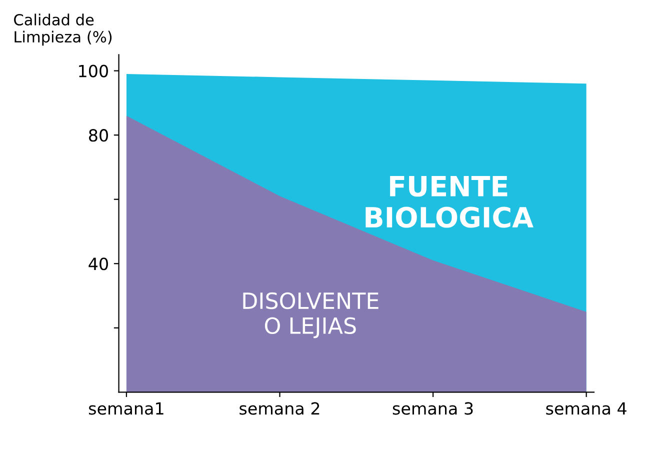 The image size is (660, 456). Describe the element at coordinates (280, 408) in the screenshot. I see `x-tick-label: semana 2` at that location.